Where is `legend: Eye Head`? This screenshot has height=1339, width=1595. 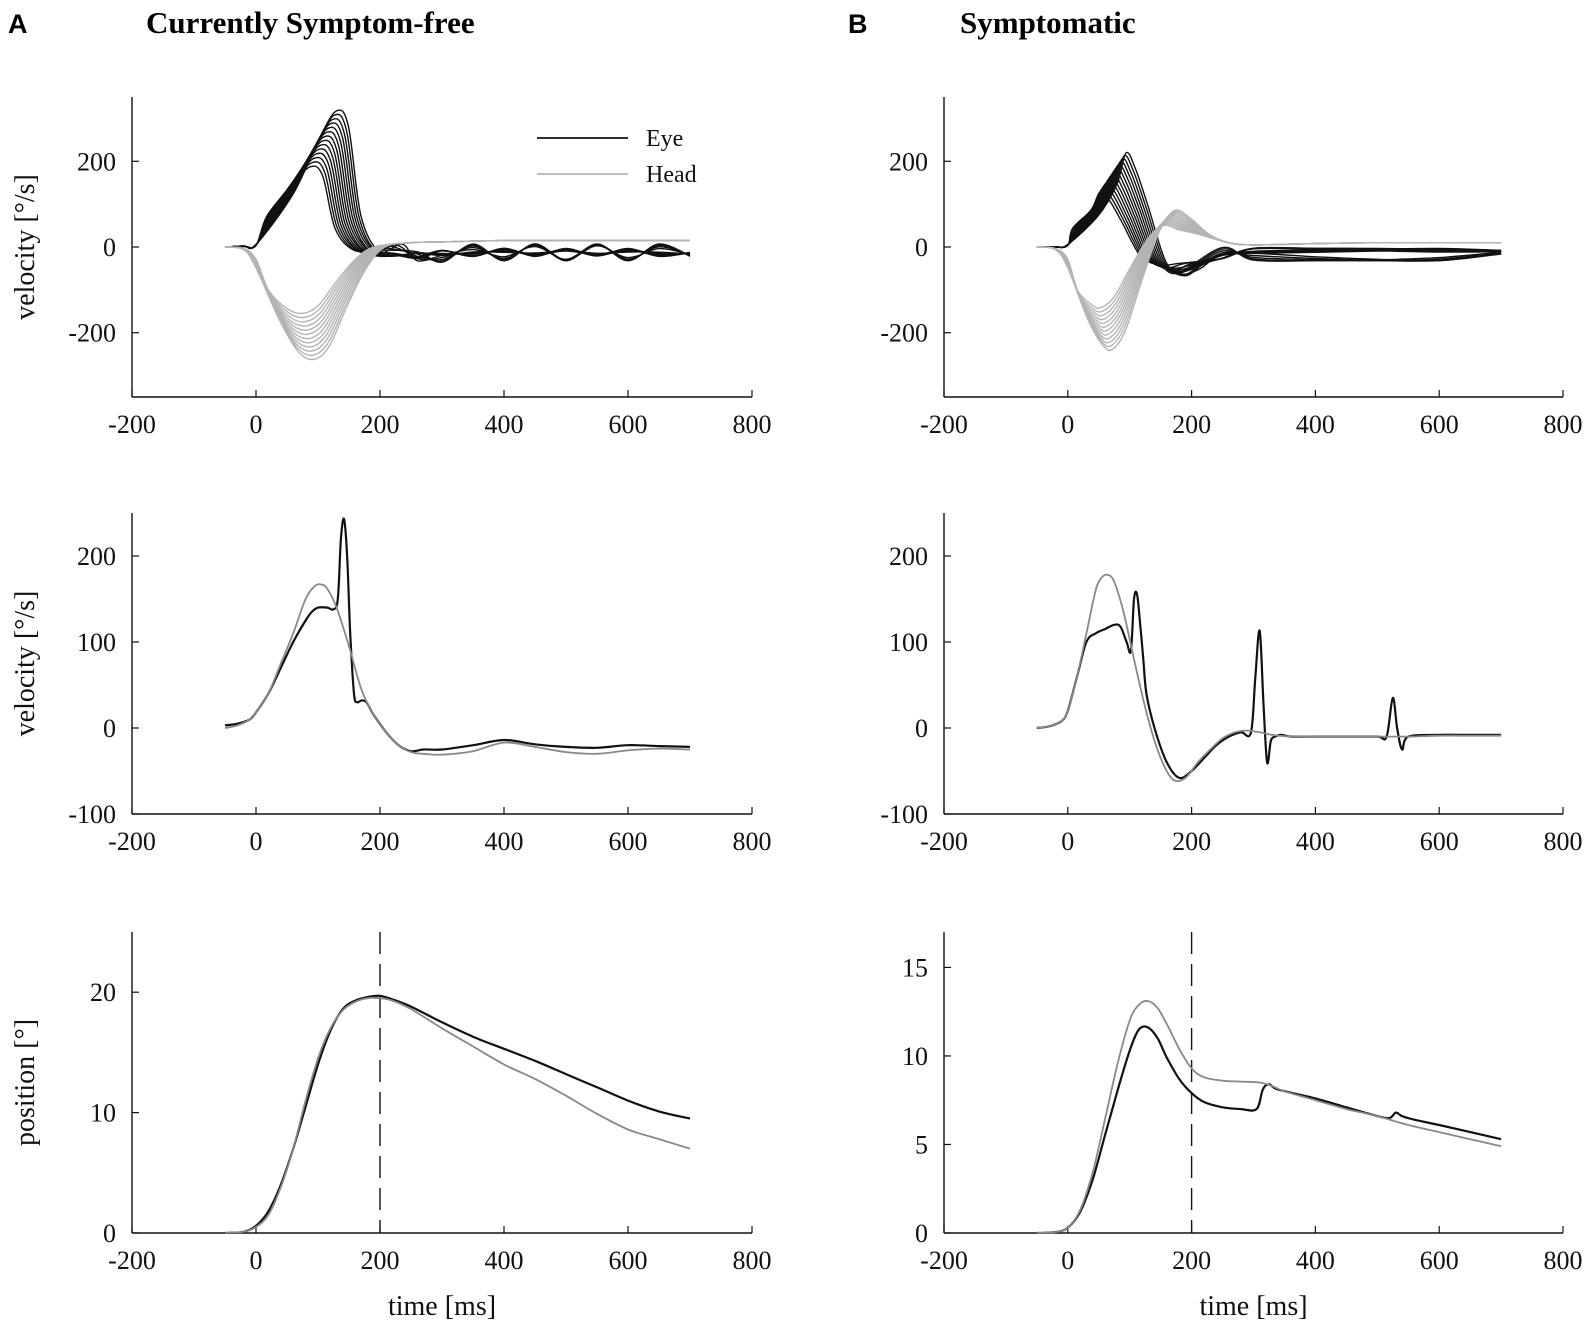 legend: Eye Head is located at coordinates (617, 157).